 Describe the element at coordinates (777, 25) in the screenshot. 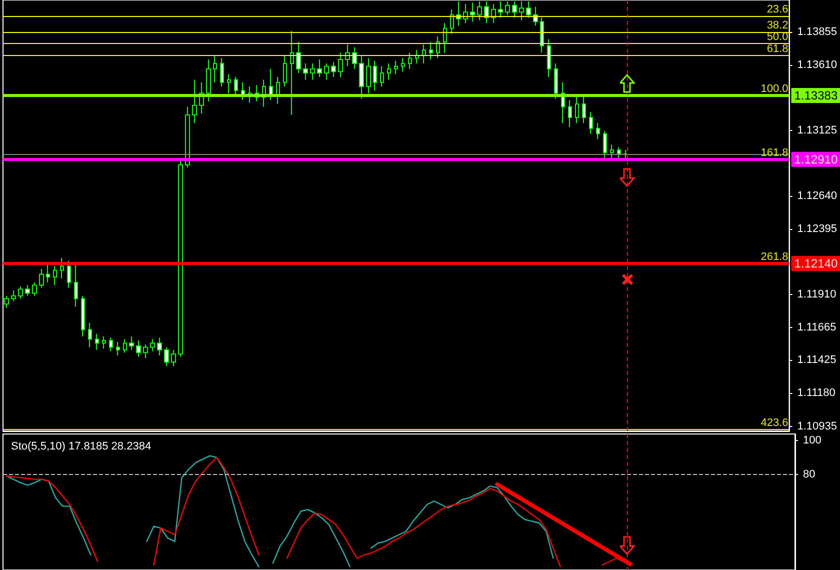

I see `annotation: 38.2` at that location.